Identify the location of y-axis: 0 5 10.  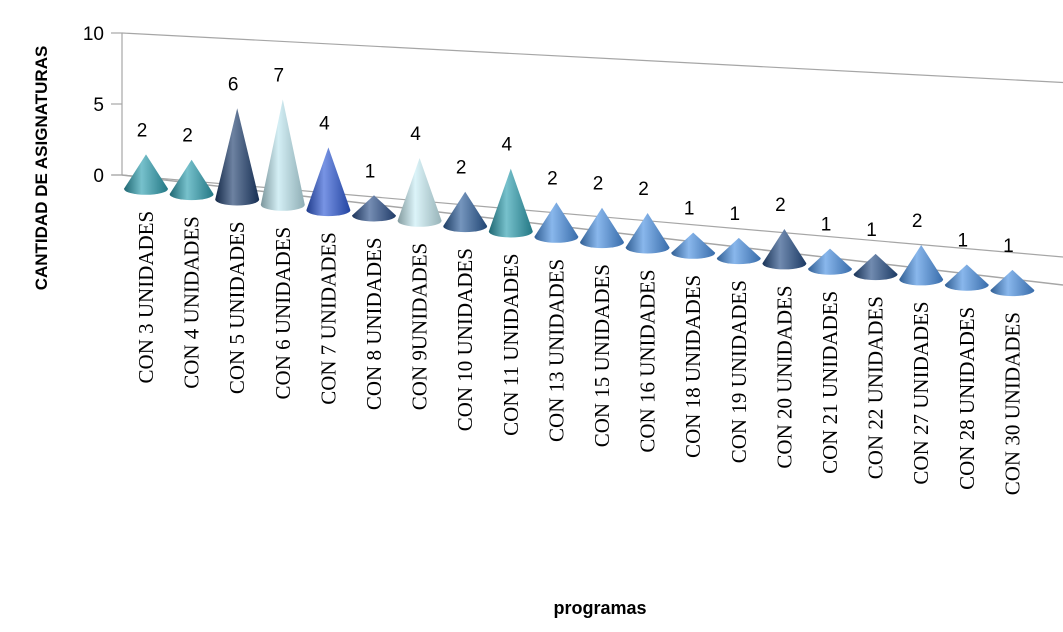
(102, 105).